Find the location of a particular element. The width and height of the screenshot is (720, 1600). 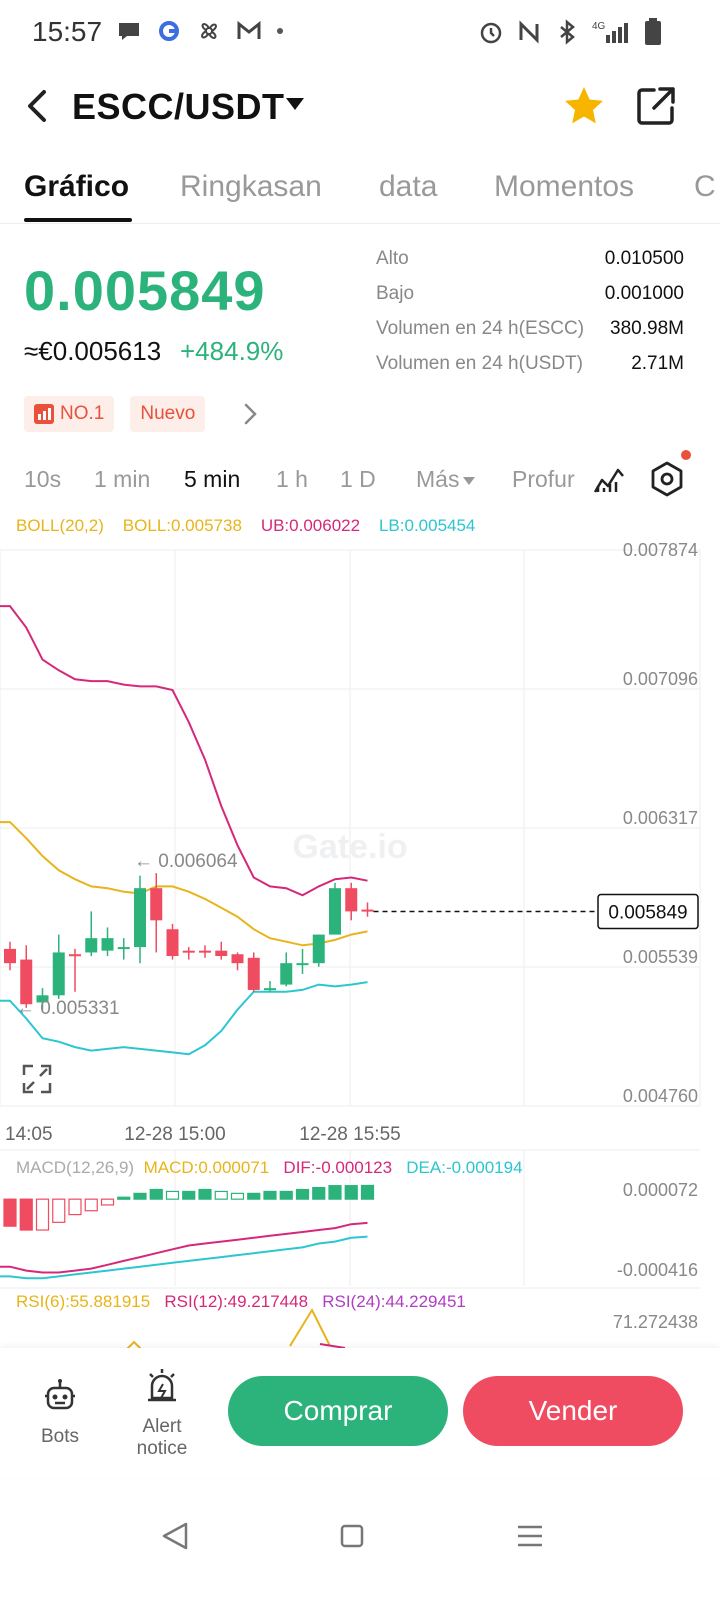

tab-ringkasan: Ringkasan is located at coordinates (251, 186).